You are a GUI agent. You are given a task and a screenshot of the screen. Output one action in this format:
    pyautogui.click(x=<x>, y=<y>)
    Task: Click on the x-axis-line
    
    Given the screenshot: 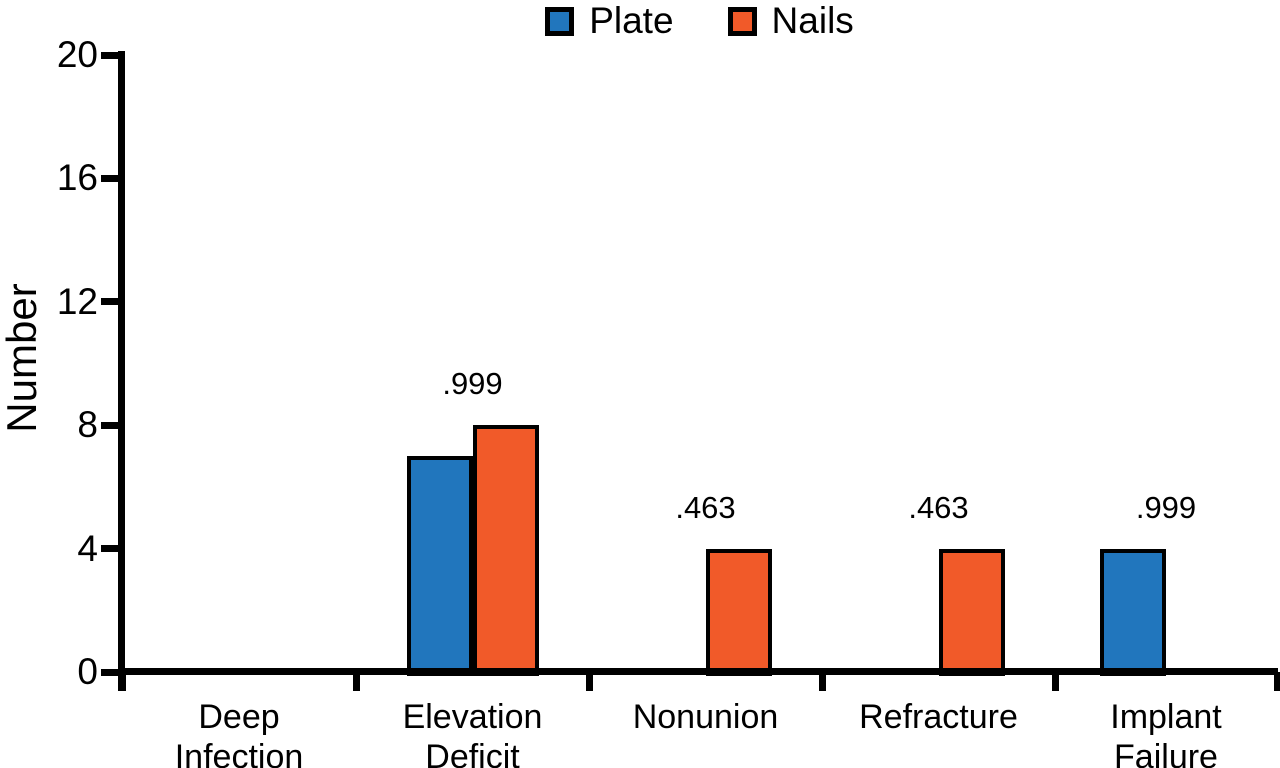 What is the action you would take?
    pyautogui.click(x=698, y=671)
    